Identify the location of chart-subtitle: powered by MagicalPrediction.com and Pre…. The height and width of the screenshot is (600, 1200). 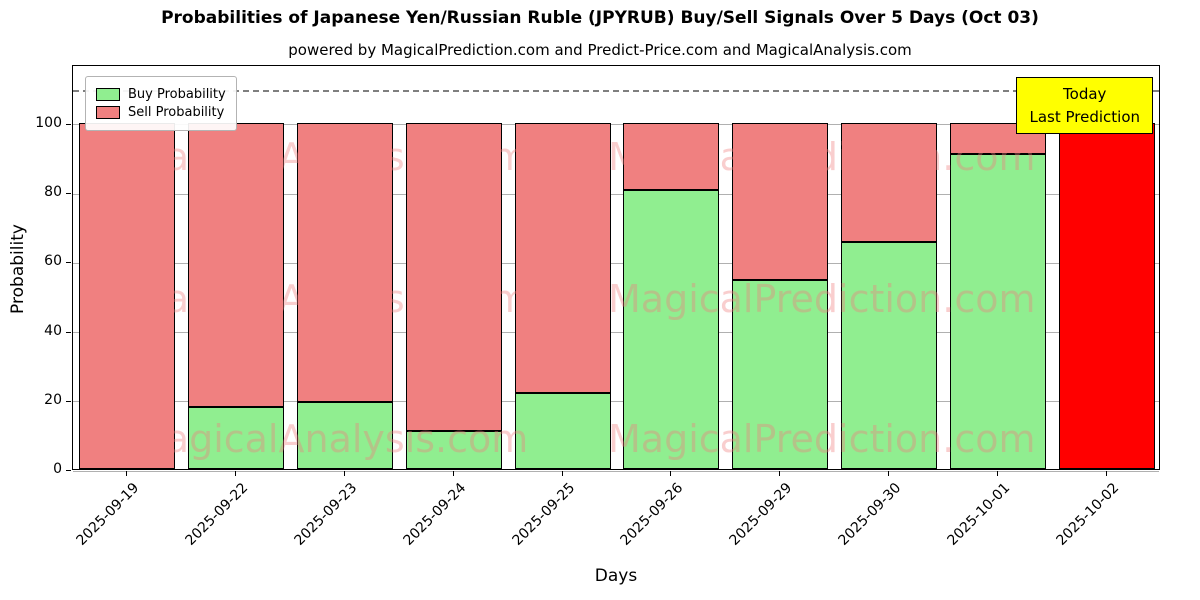
(600, 50).